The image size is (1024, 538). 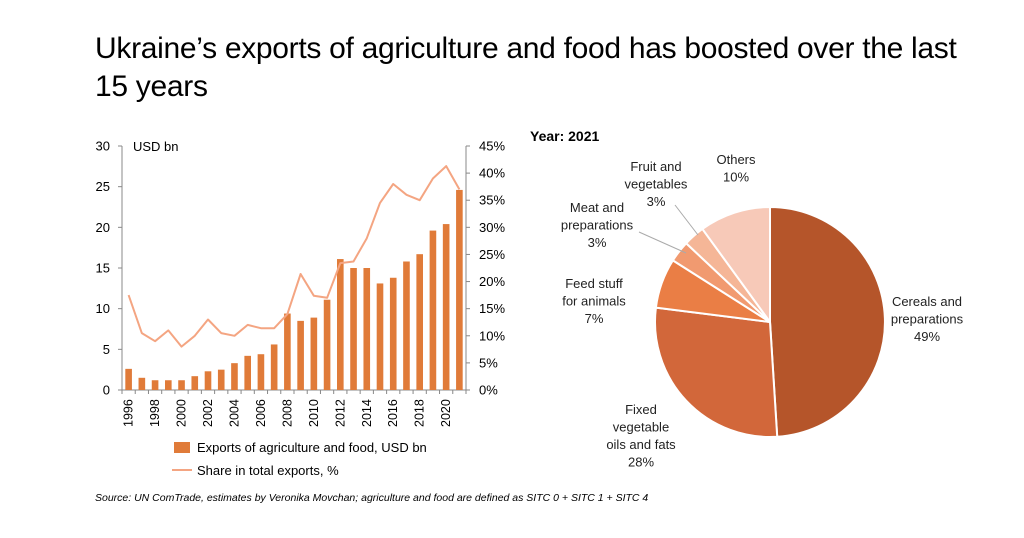 What do you see at coordinates (106, 390) in the screenshot?
I see `left-tick-label: 0` at bounding box center [106, 390].